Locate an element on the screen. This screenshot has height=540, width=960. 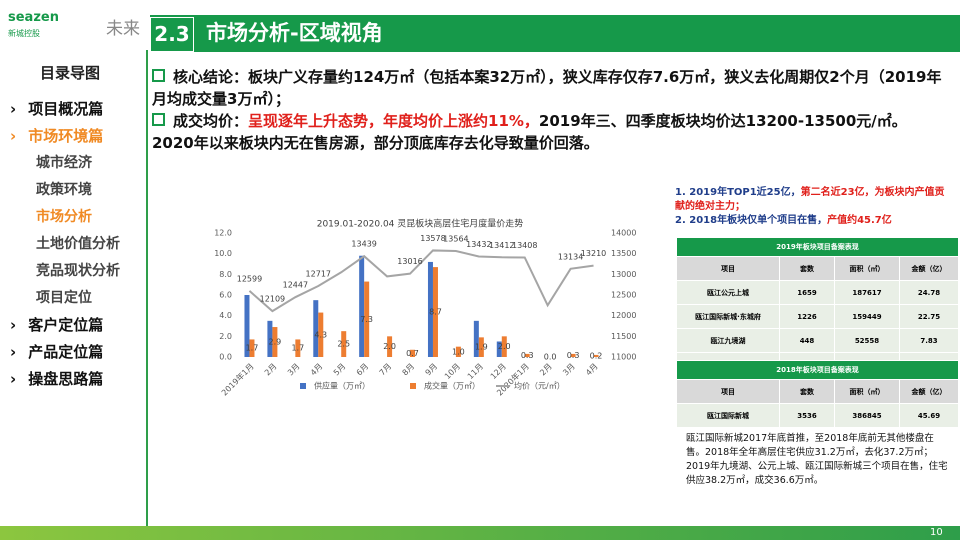
table-title: 2019年板块项目备案表现 is located at coordinates (817, 247).